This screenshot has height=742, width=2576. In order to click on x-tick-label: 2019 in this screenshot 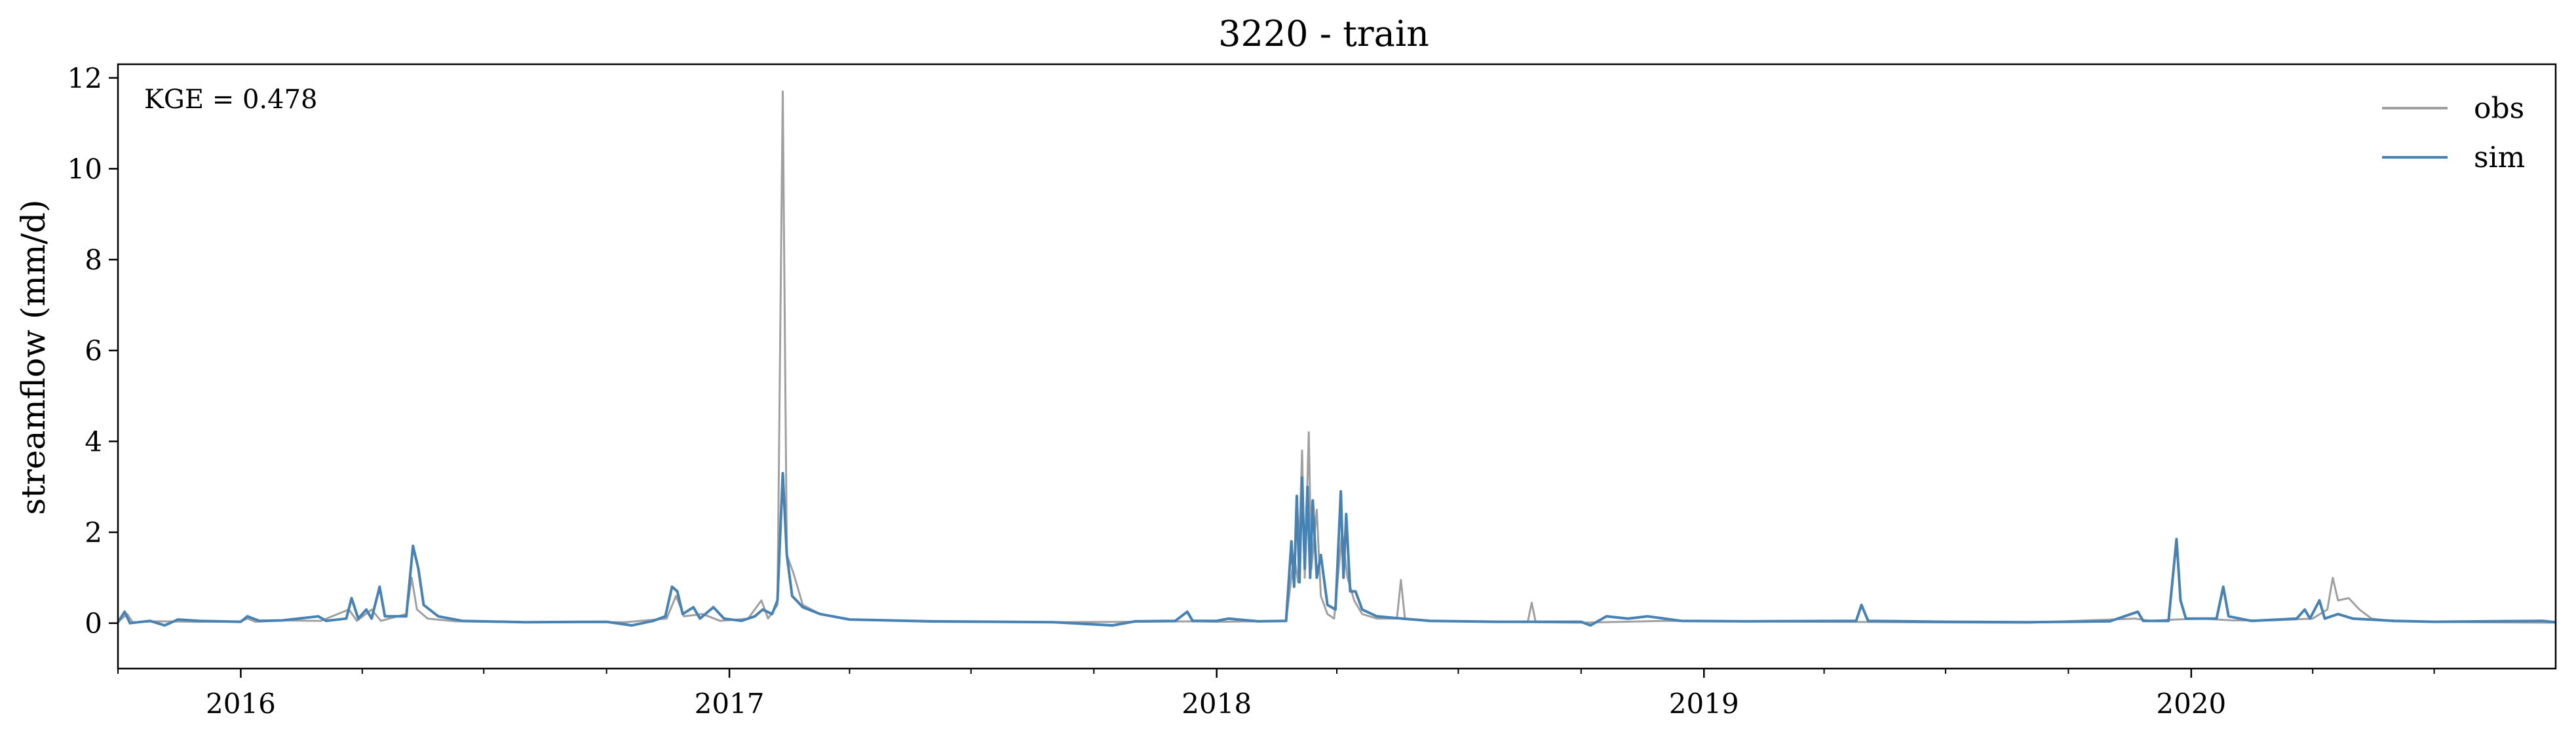, I will do `click(1704, 704)`.